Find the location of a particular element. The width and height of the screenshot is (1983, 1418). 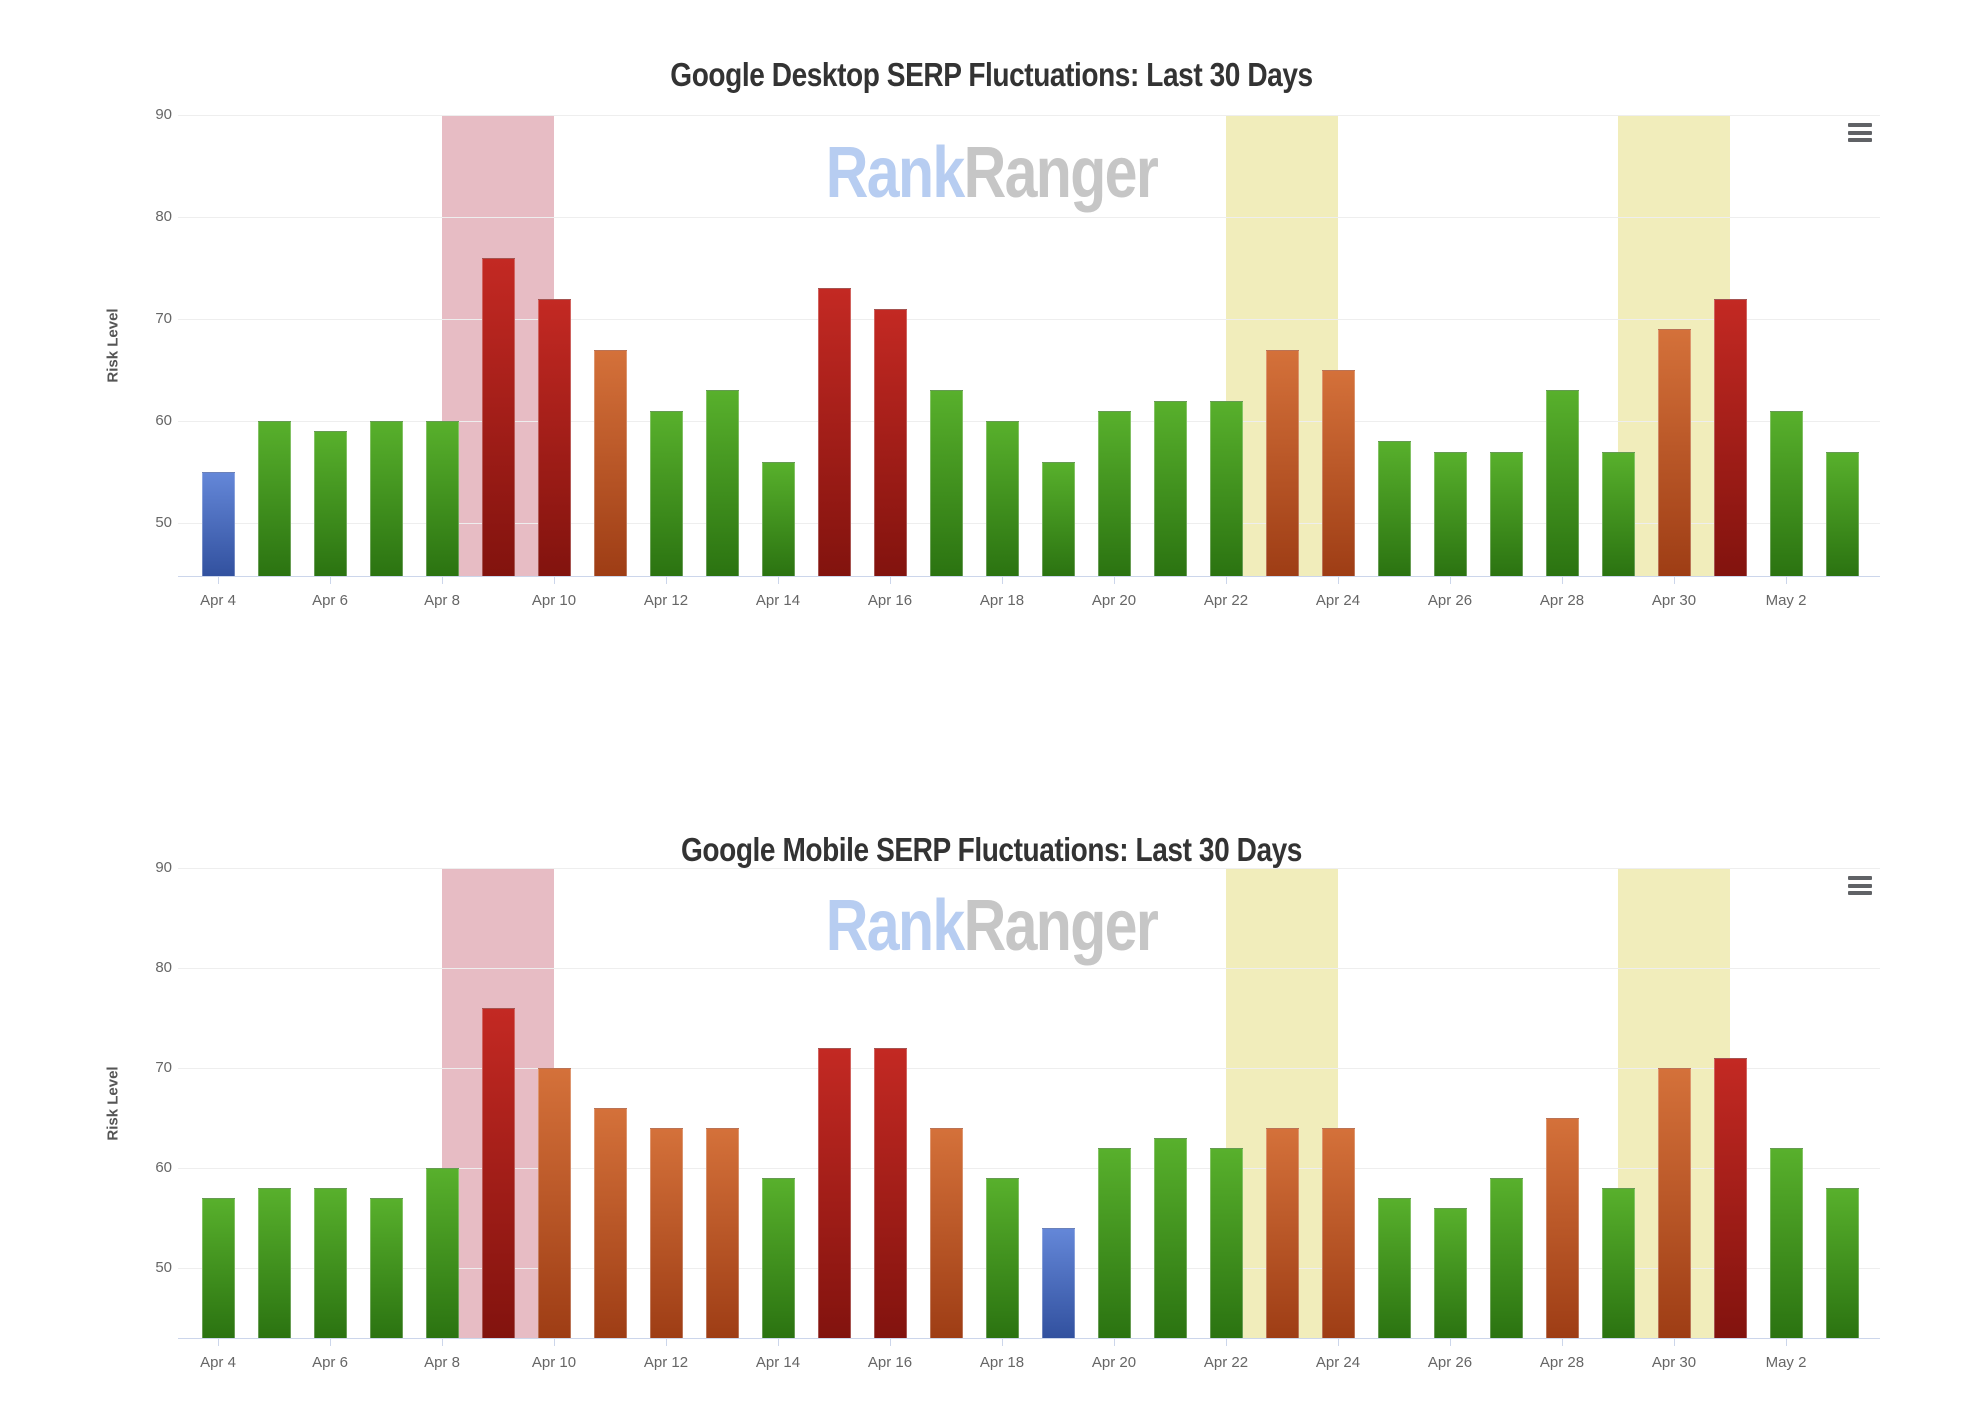

x-axis-tick-label: Apr 22 is located at coordinates (1226, 1362).